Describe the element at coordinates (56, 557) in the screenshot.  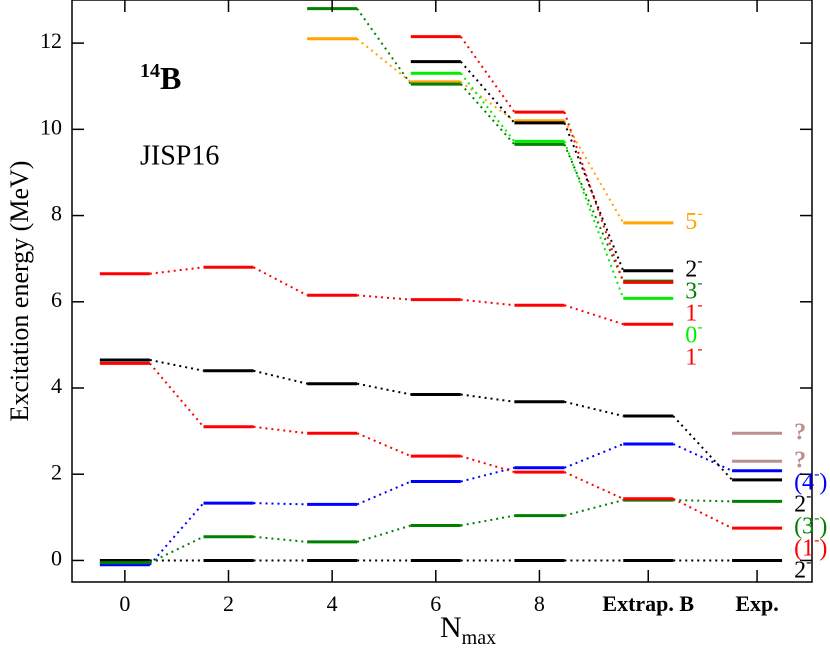
I see `y-tick-label: 0` at that location.